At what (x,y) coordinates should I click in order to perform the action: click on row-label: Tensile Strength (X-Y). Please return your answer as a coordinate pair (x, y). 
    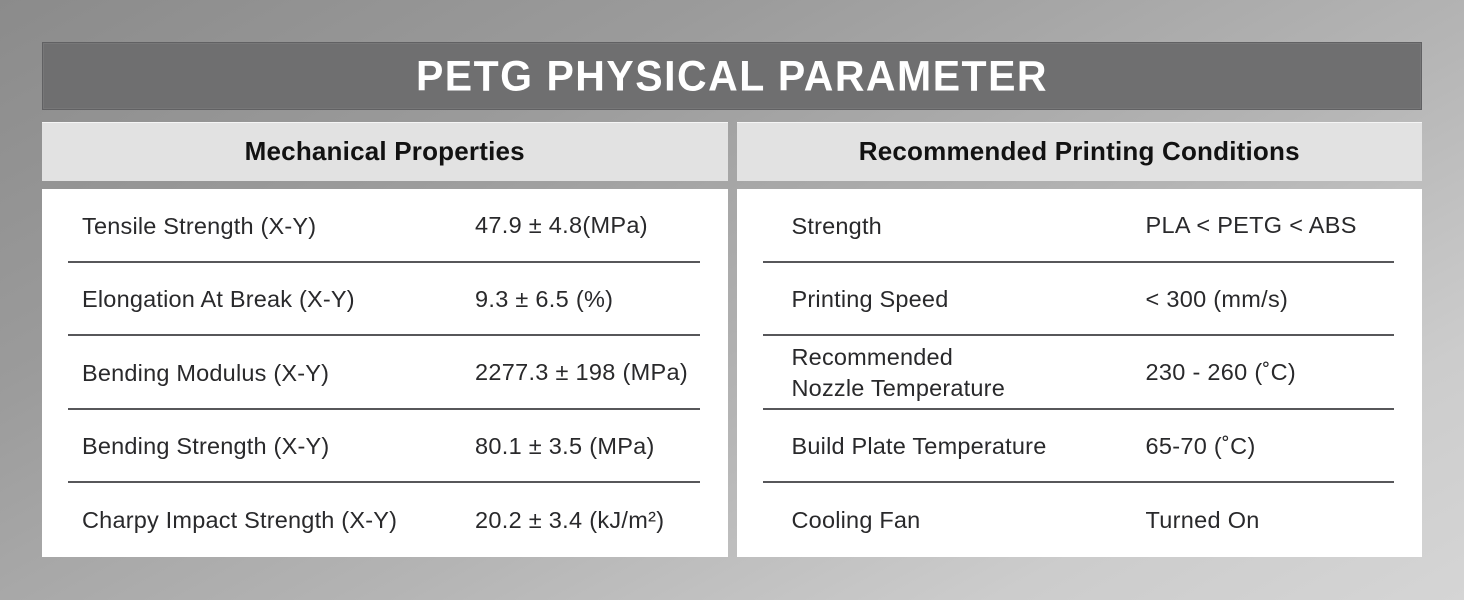
    Looking at the image, I should click on (199, 225).